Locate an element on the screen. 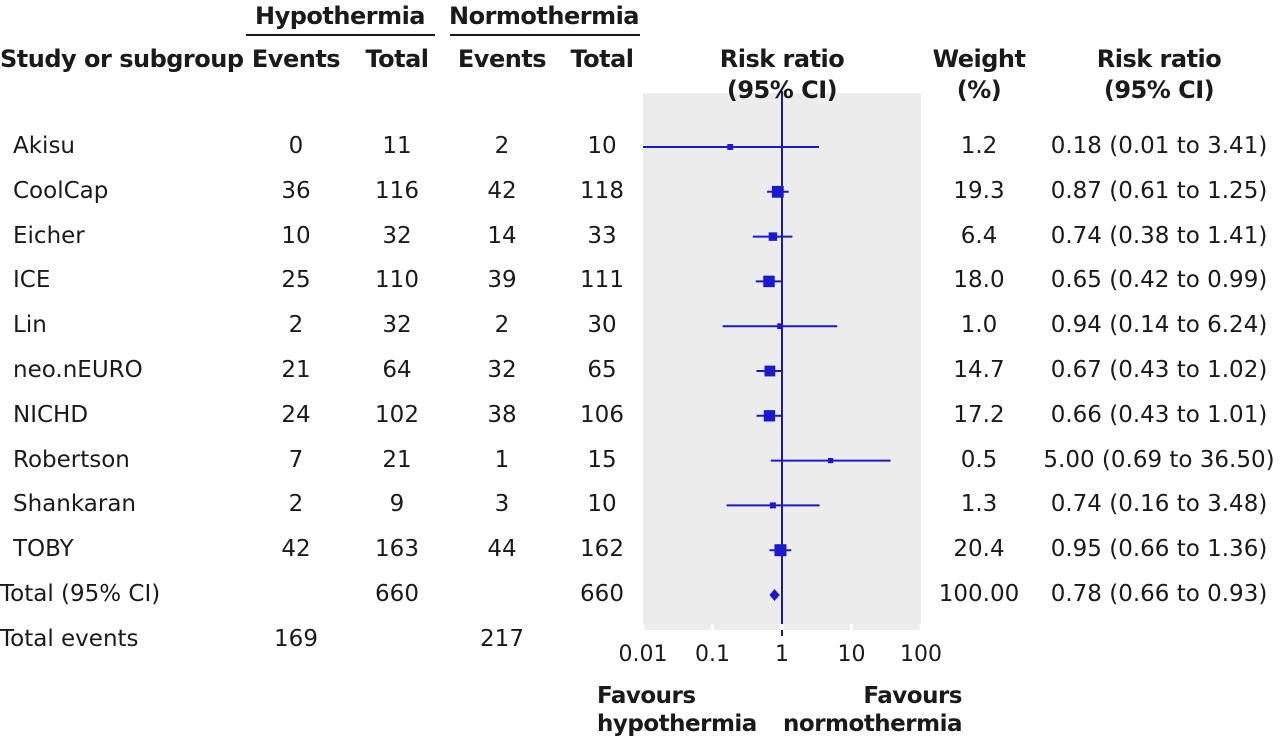 This screenshot has width=1280, height=738. header-rr-plot-line2: (95% CI) is located at coordinates (782, 90).